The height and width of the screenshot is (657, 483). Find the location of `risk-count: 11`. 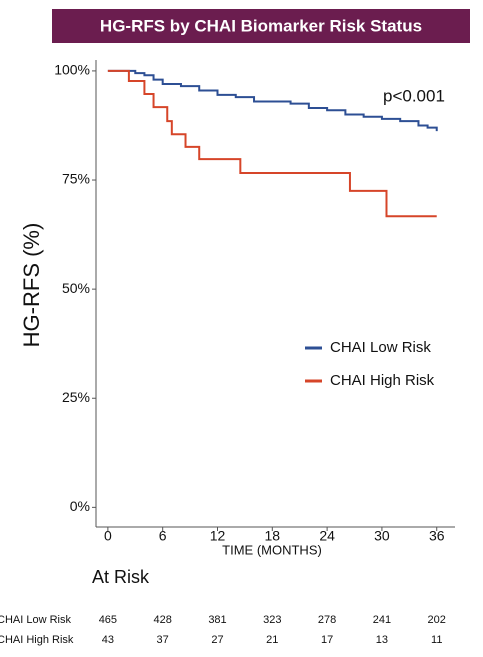

risk-count: 11 is located at coordinates (436, 640).